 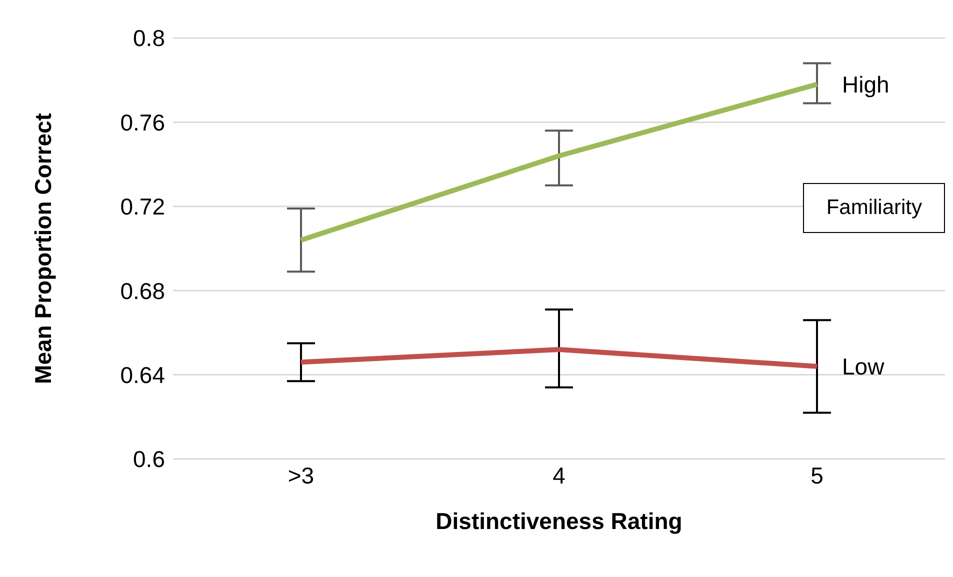 What do you see at coordinates (149, 38) in the screenshot?
I see `y-tick-label: 0.8` at bounding box center [149, 38].